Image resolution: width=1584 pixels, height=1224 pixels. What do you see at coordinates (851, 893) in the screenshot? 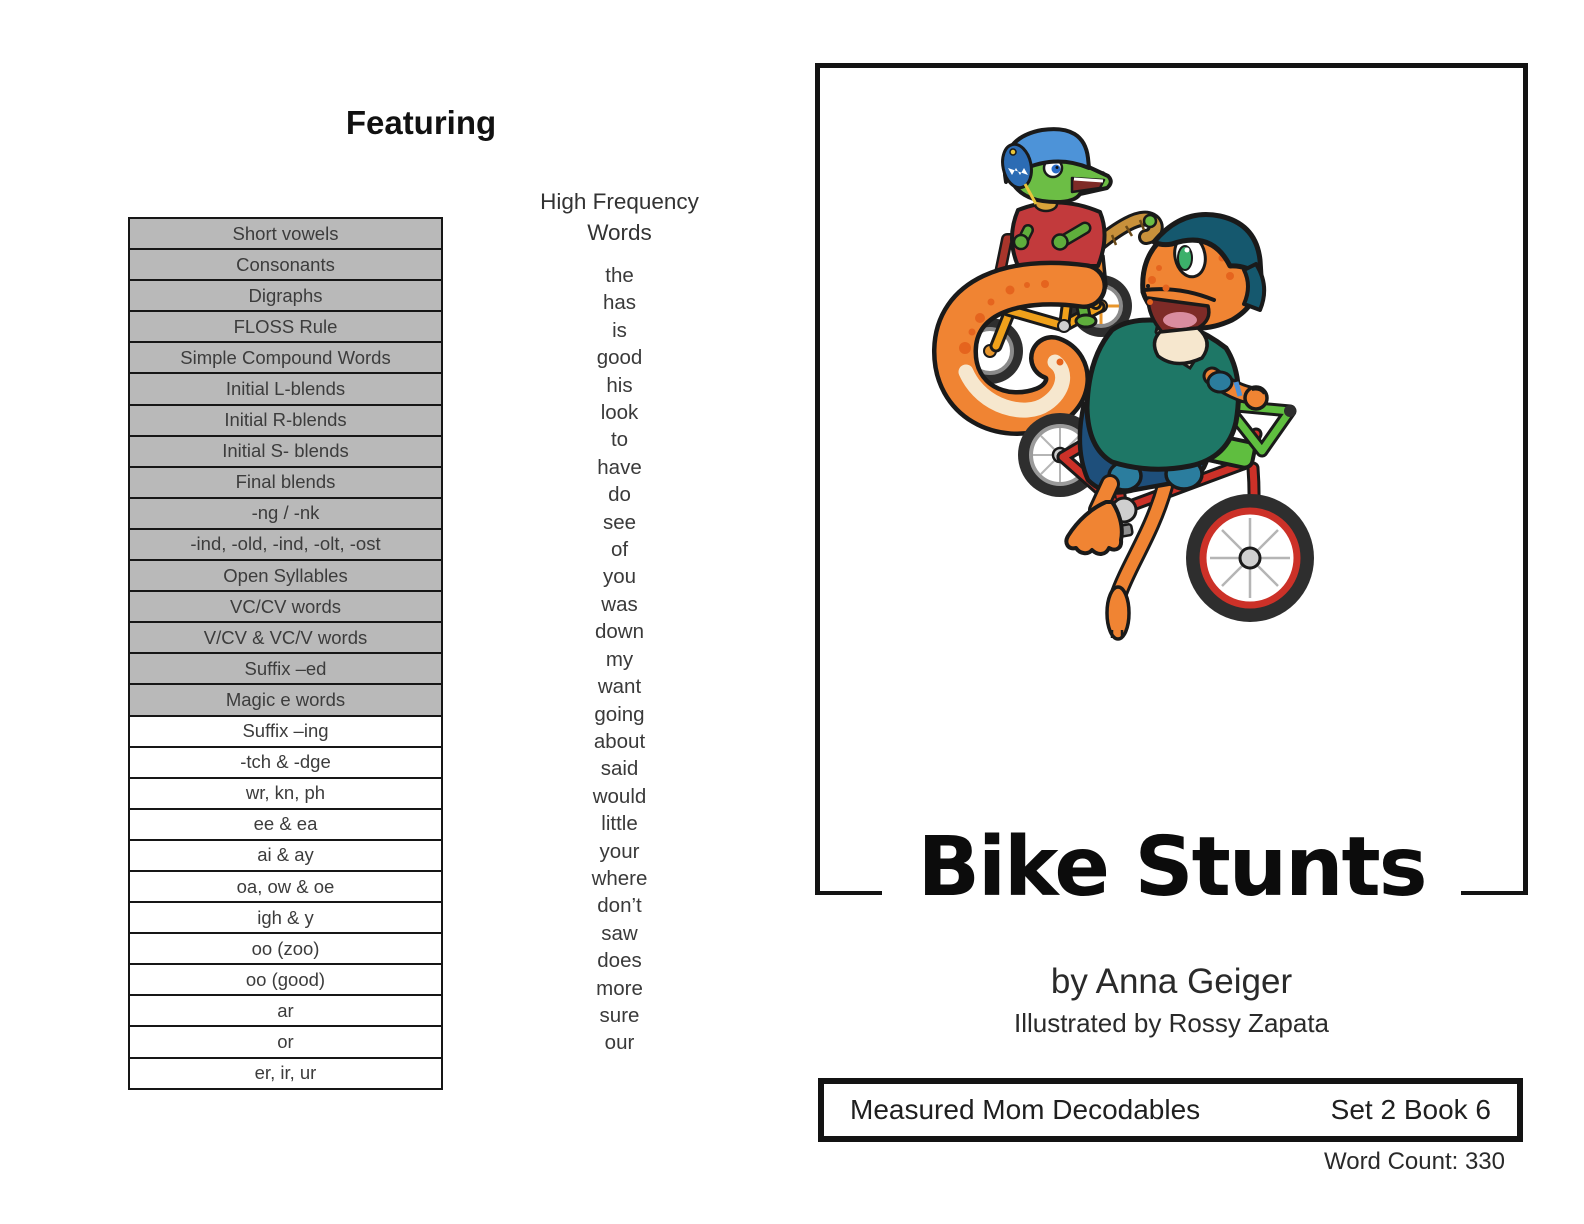
I see `cover-frame-bottom-left-segment` at bounding box center [851, 893].